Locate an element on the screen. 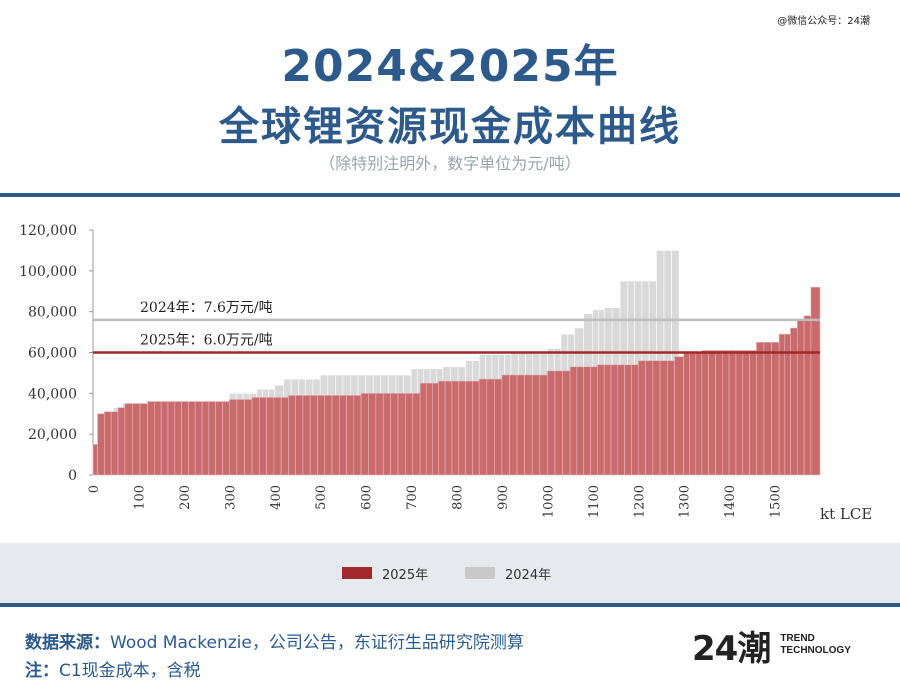 Image resolution: width=900 pixels, height=700 pixels. source-text: Wood Mackenzie，公司公告，东证衍生品研究院测算 is located at coordinates (317, 643).